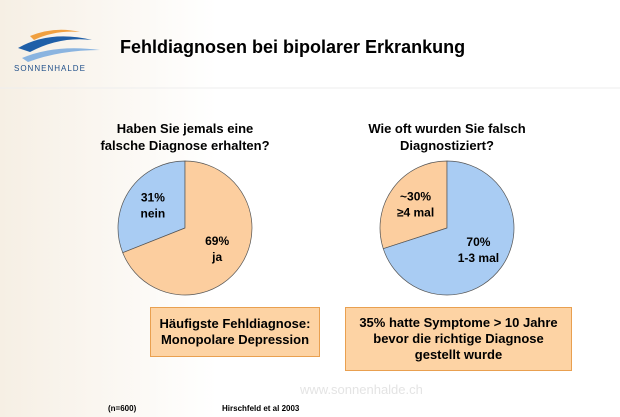  Describe the element at coordinates (478, 242) in the screenshot. I see `slice-value-label: 70%` at that location.